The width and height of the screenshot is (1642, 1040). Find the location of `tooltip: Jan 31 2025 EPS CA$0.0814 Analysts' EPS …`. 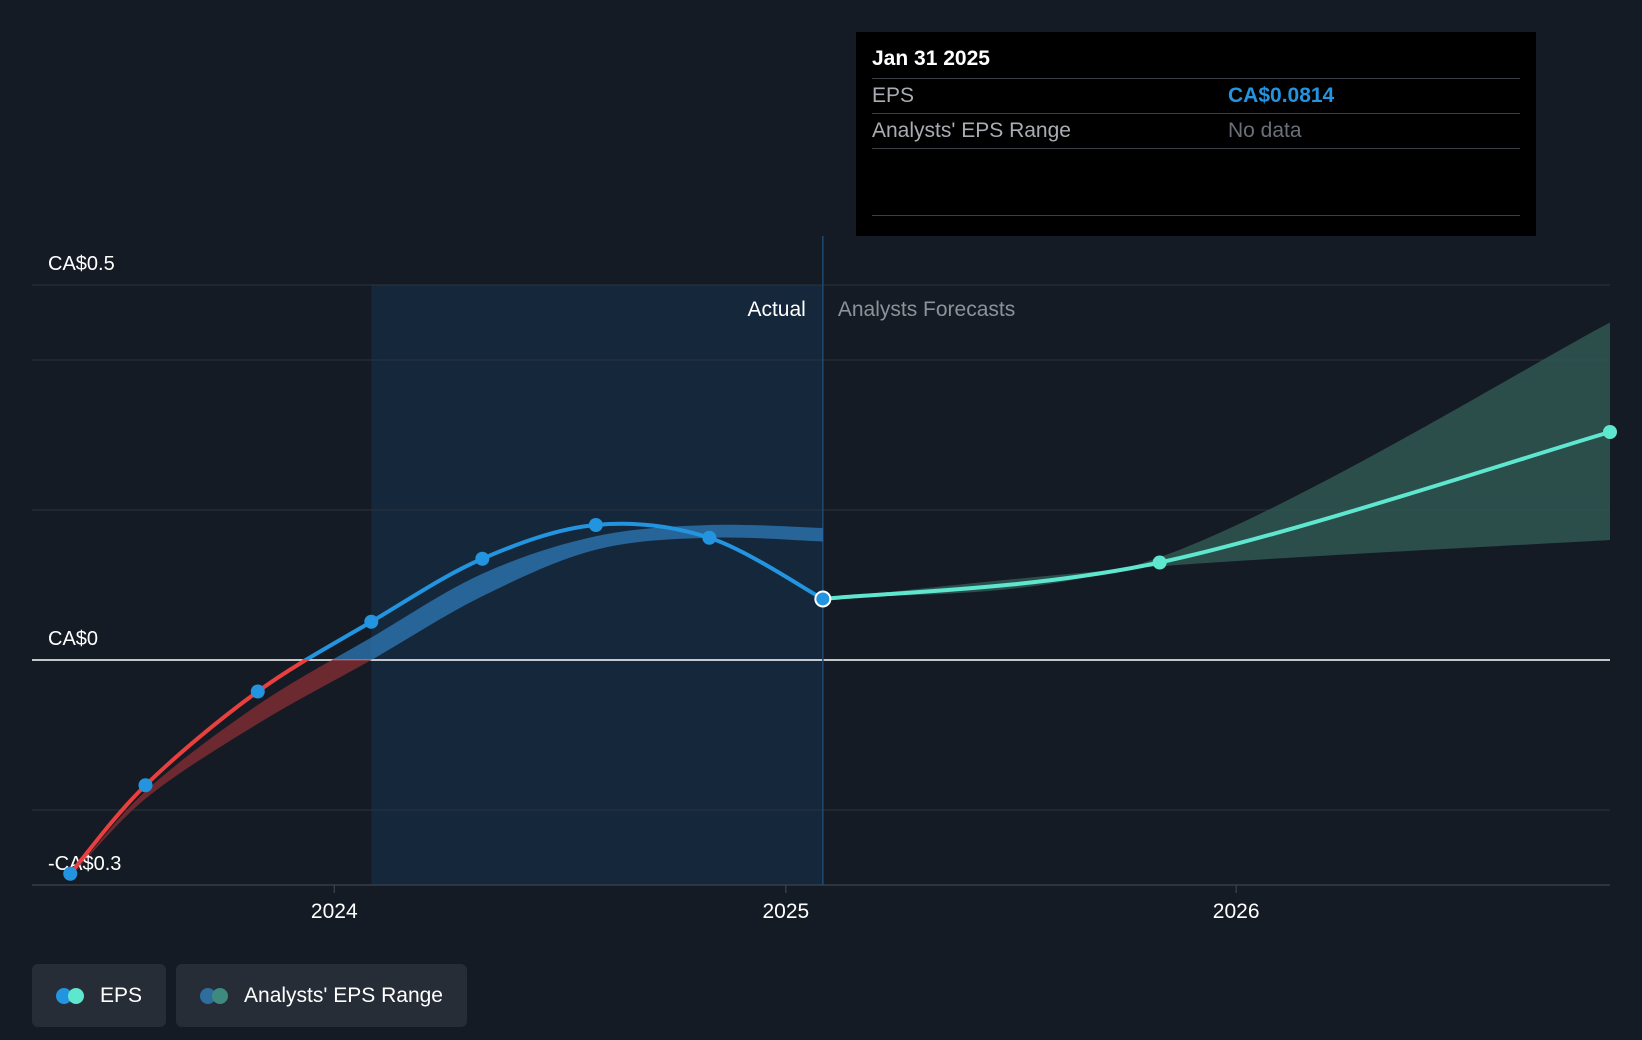

tooltip: Jan 31 2025 EPS CA$0.0814 Analysts' EPS … is located at coordinates (1196, 134).